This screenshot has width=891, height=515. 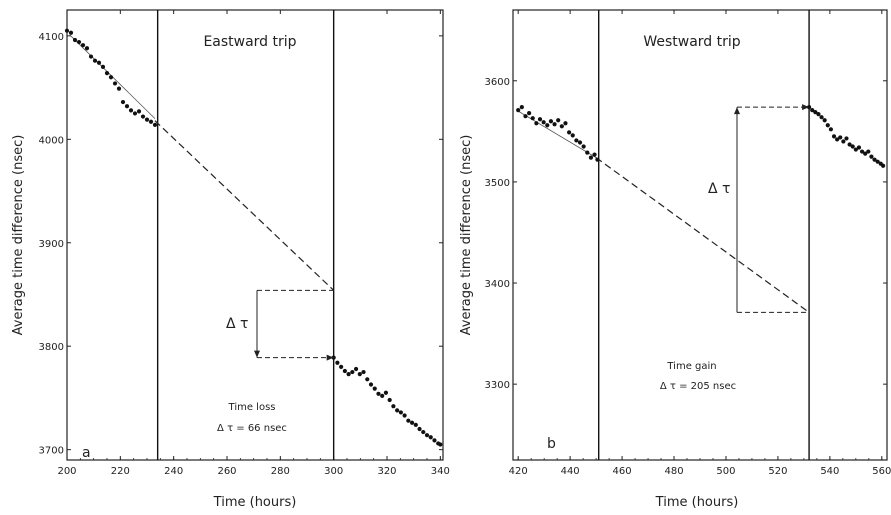 What do you see at coordinates (386, 471) in the screenshot?
I see `x-tick-label: 320` at bounding box center [386, 471].